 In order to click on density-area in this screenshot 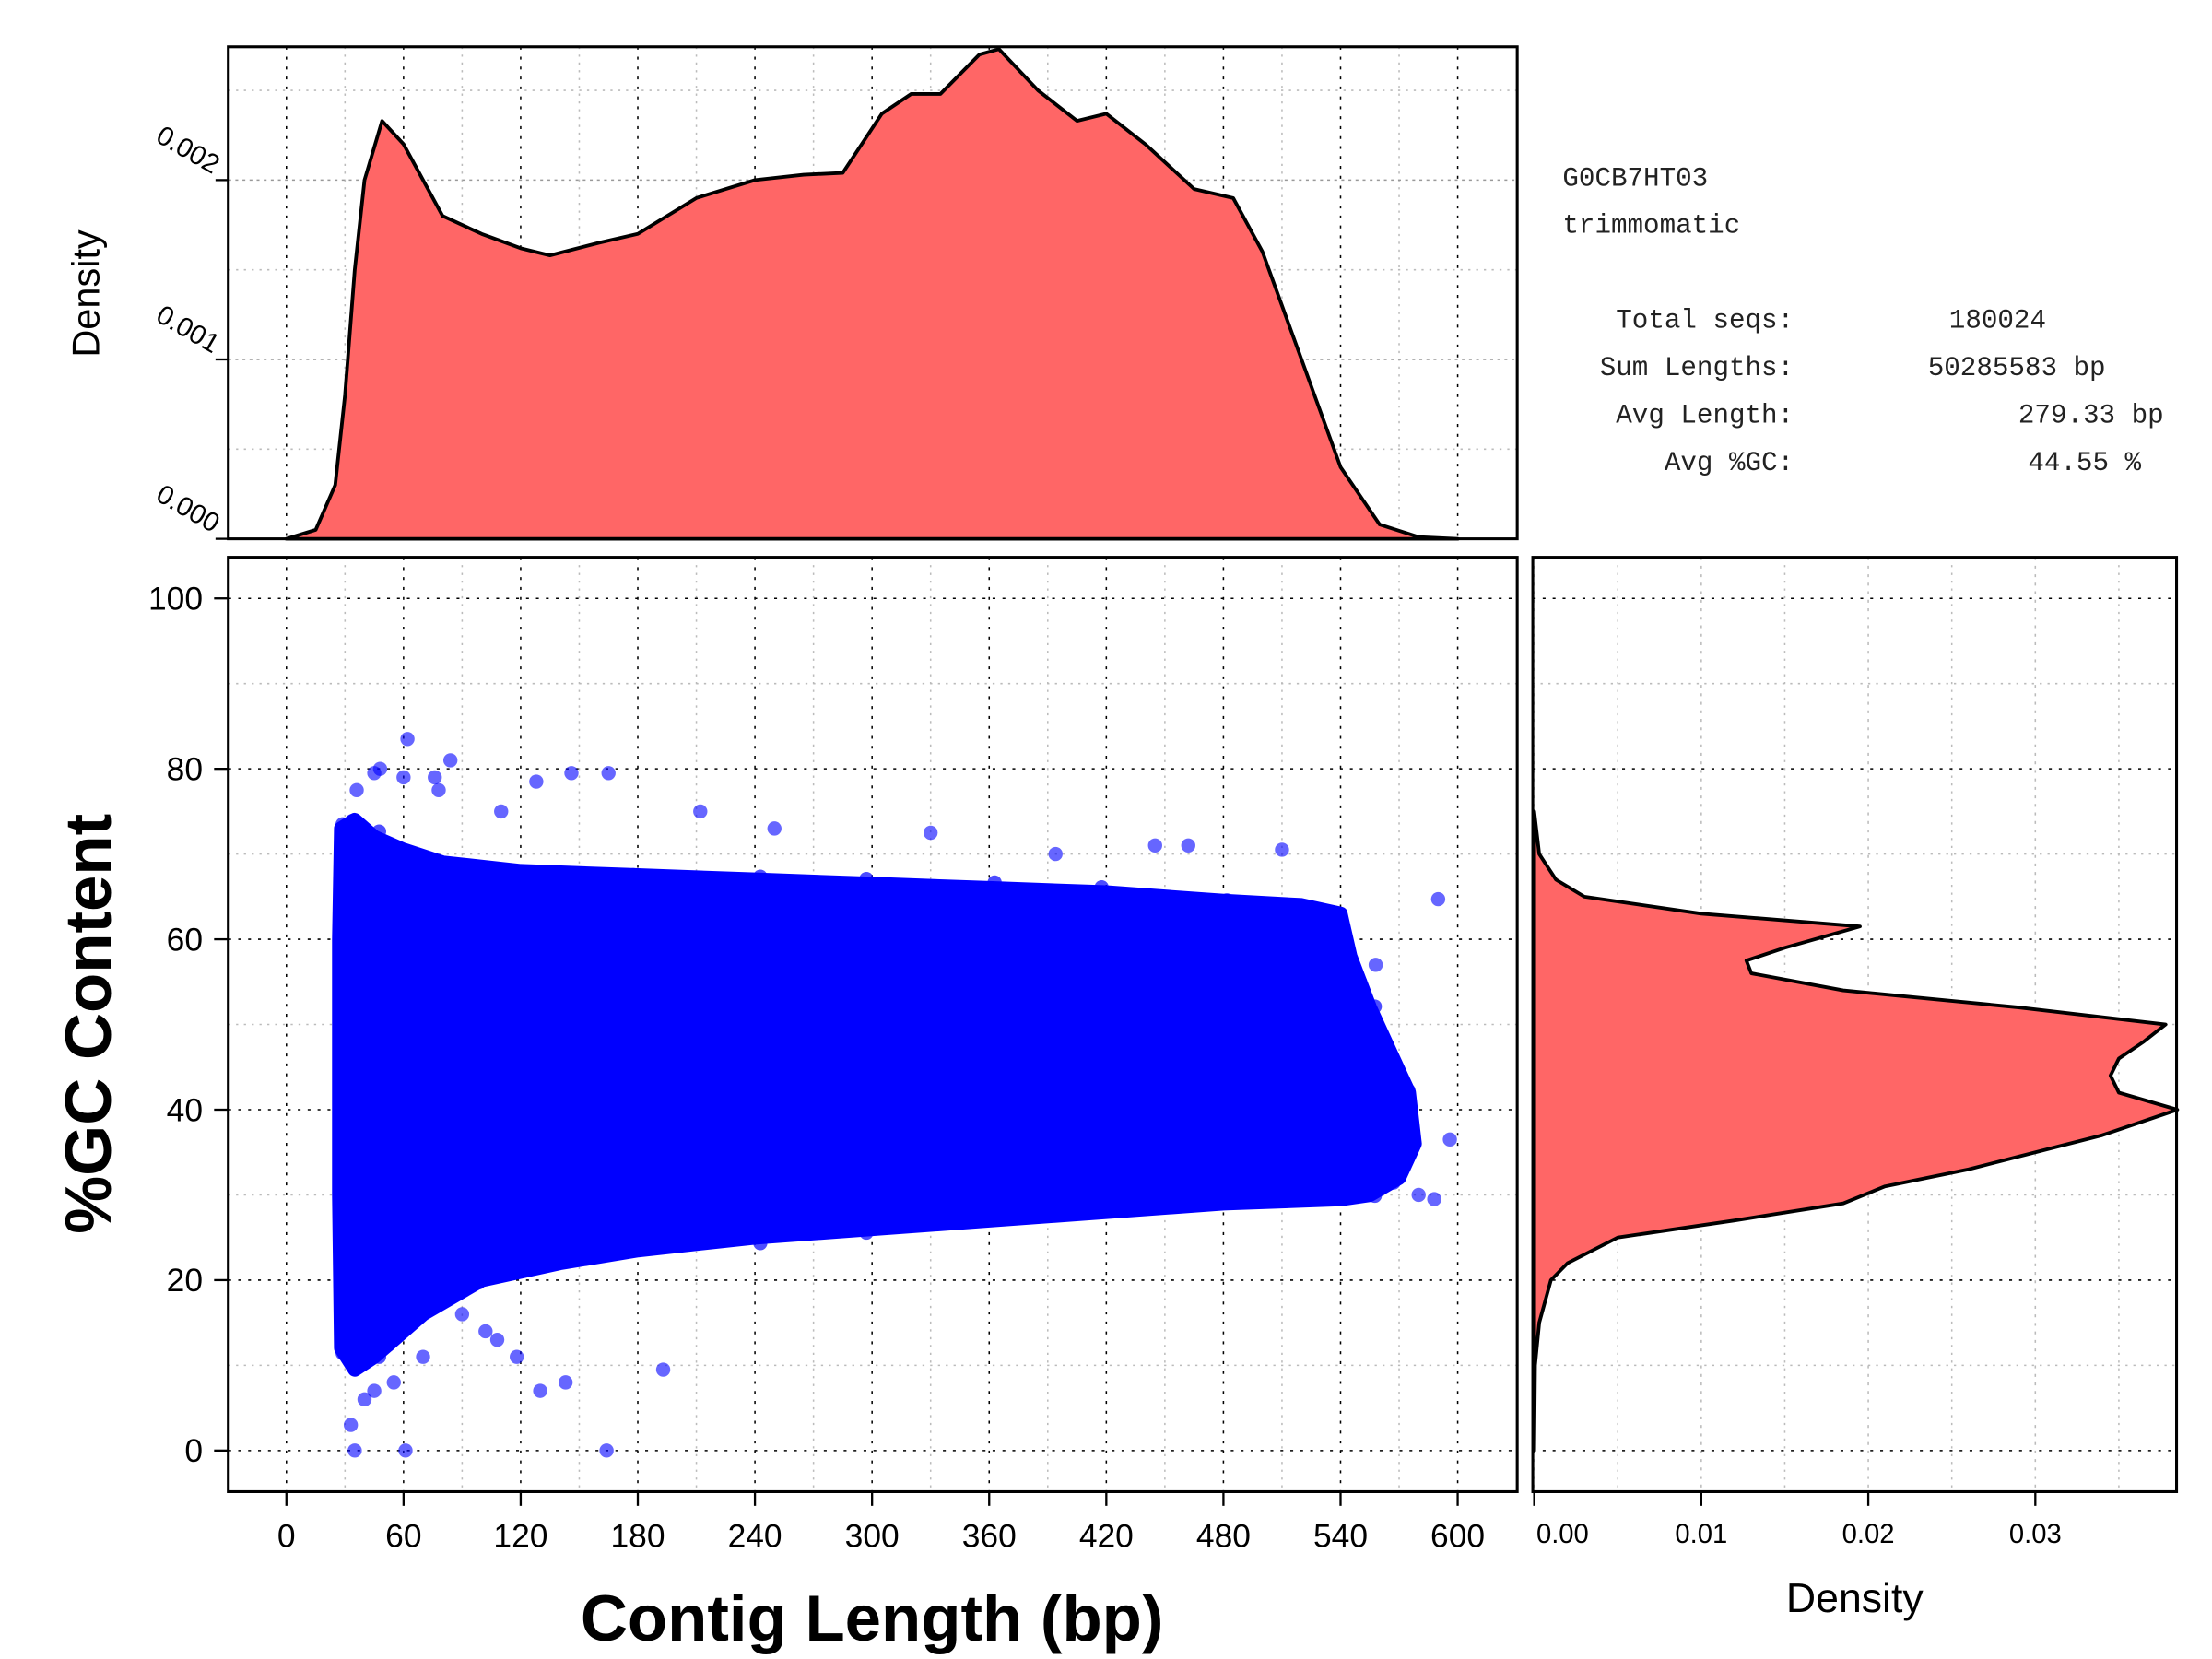, I will do `click(1856, 1131)`.